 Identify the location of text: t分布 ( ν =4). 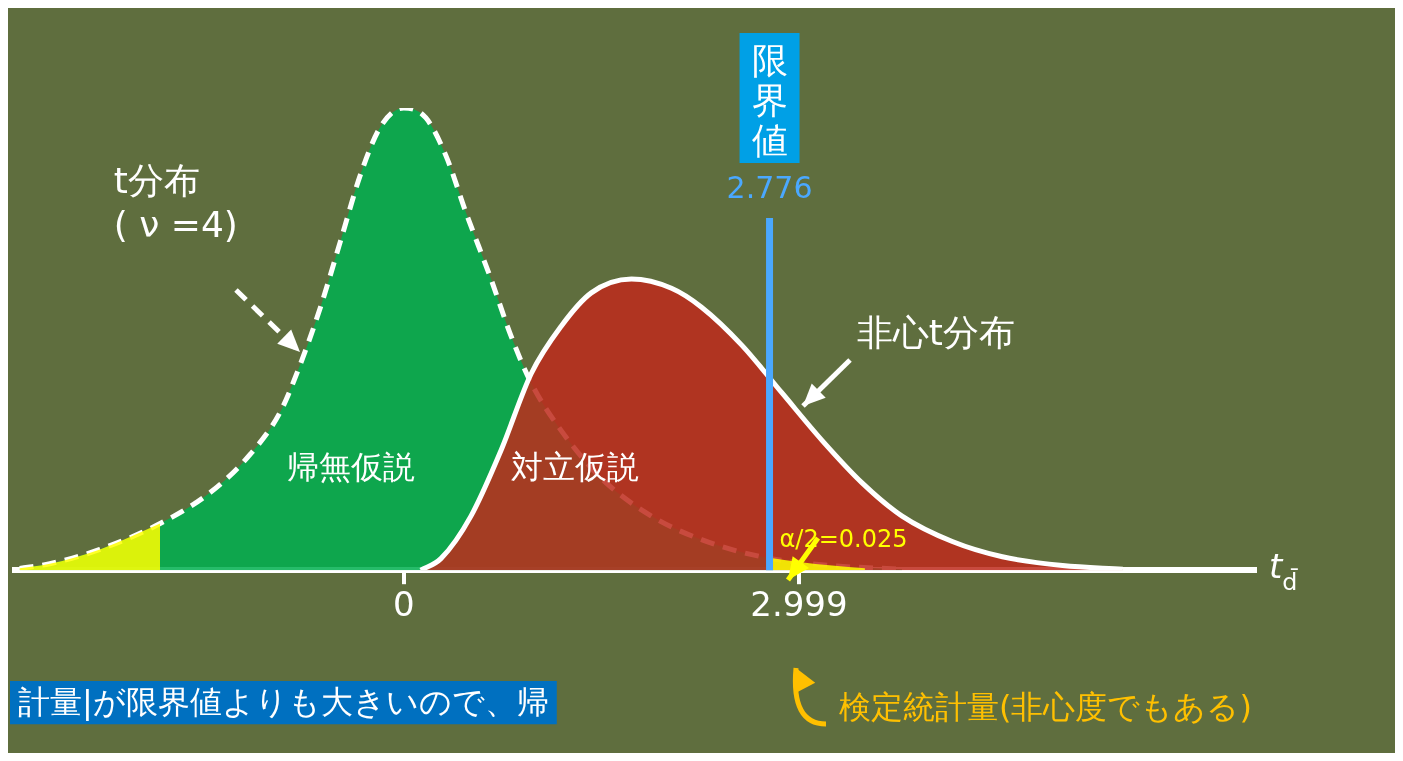
(175, 202).